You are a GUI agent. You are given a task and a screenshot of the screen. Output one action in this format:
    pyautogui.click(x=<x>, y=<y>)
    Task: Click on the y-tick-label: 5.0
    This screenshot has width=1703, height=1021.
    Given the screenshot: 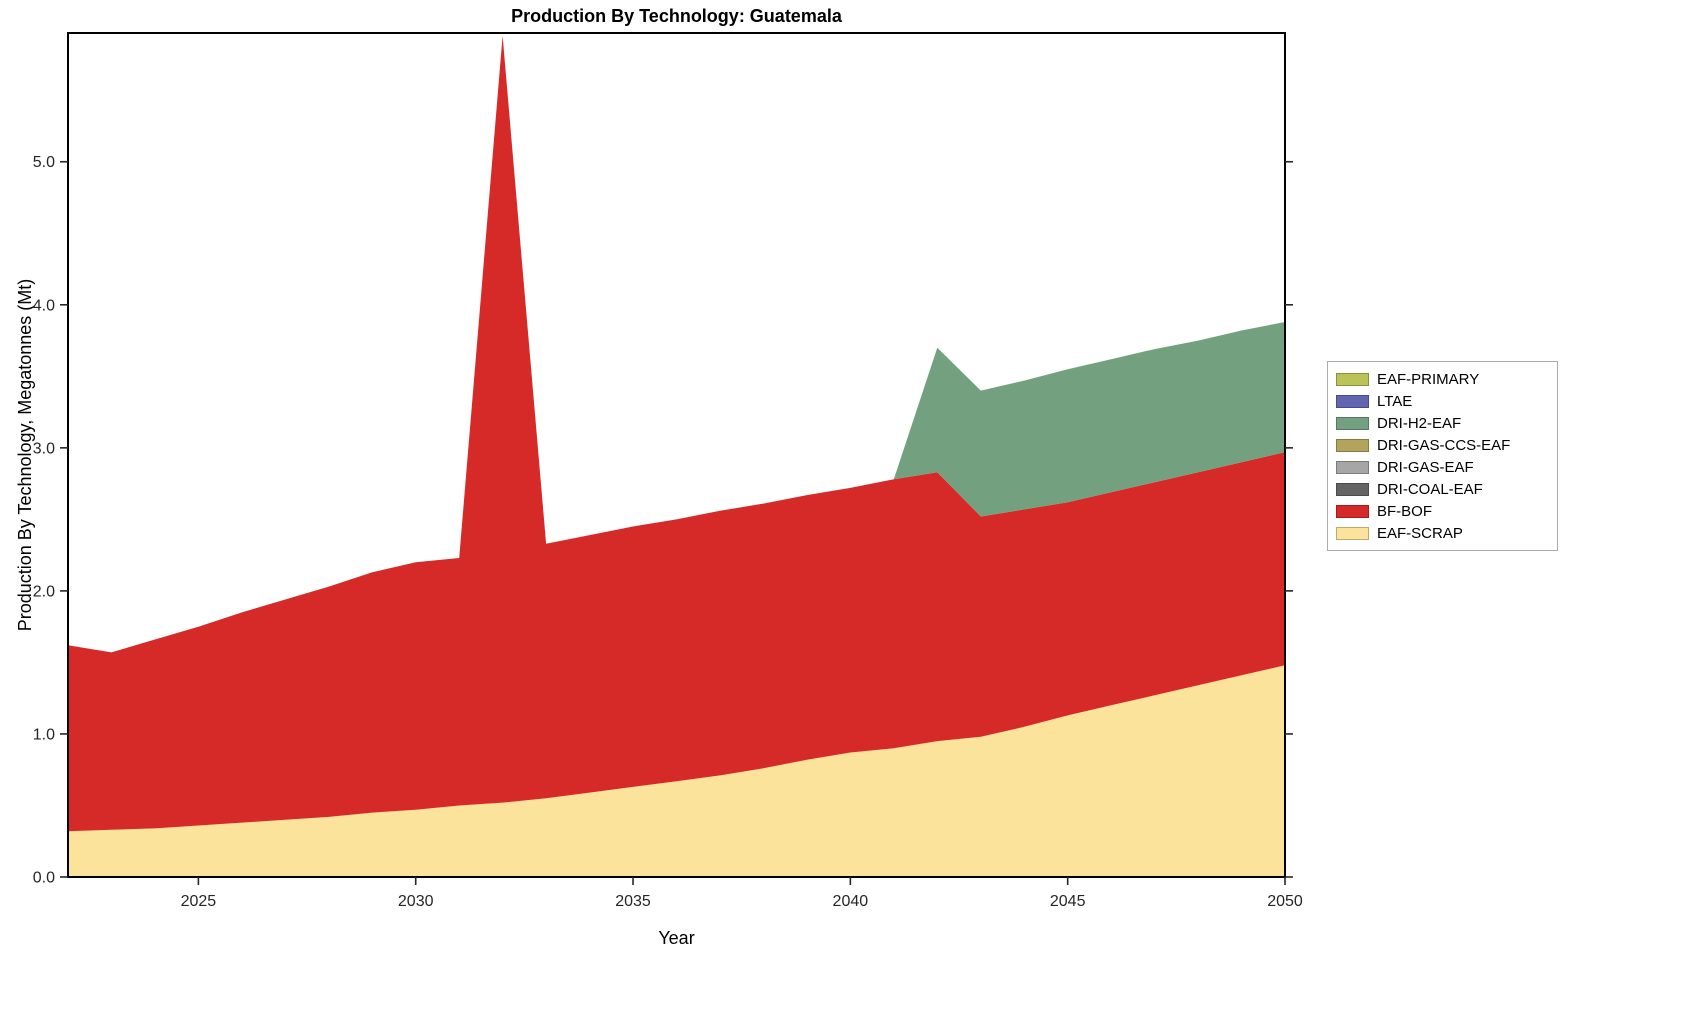 What is the action you would take?
    pyautogui.click(x=44, y=162)
    